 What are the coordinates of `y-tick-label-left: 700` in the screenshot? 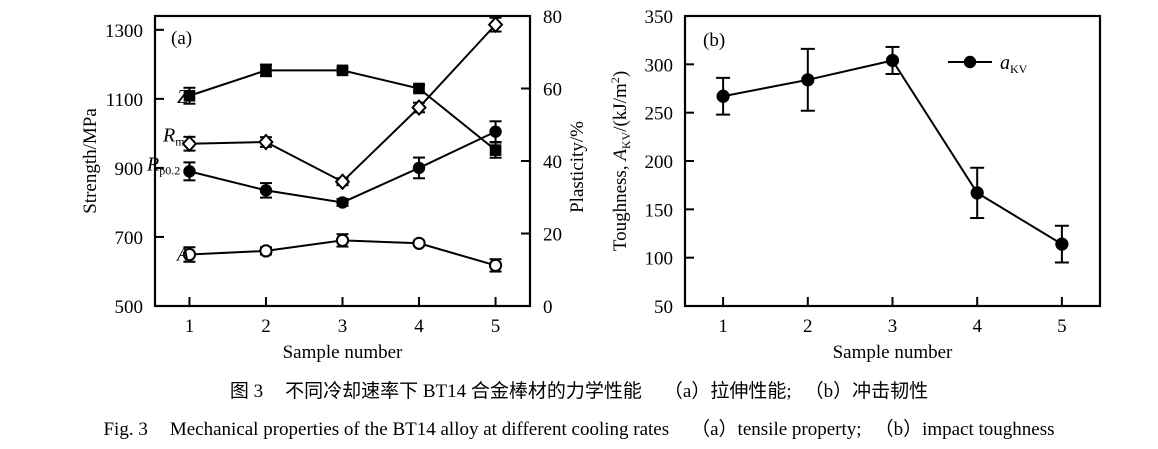 It's located at (129, 238).